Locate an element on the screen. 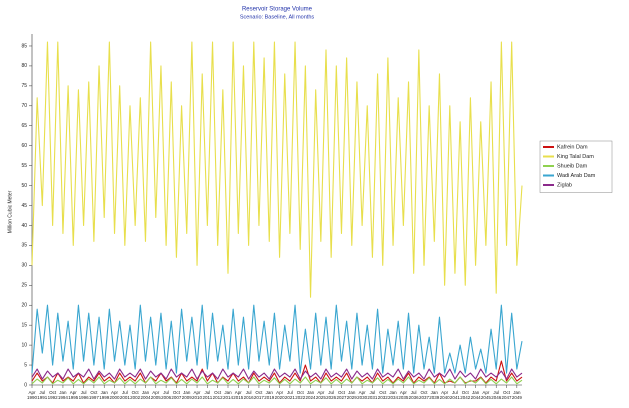  x-tick-label: Apr 2025 is located at coordinates (320, 395).